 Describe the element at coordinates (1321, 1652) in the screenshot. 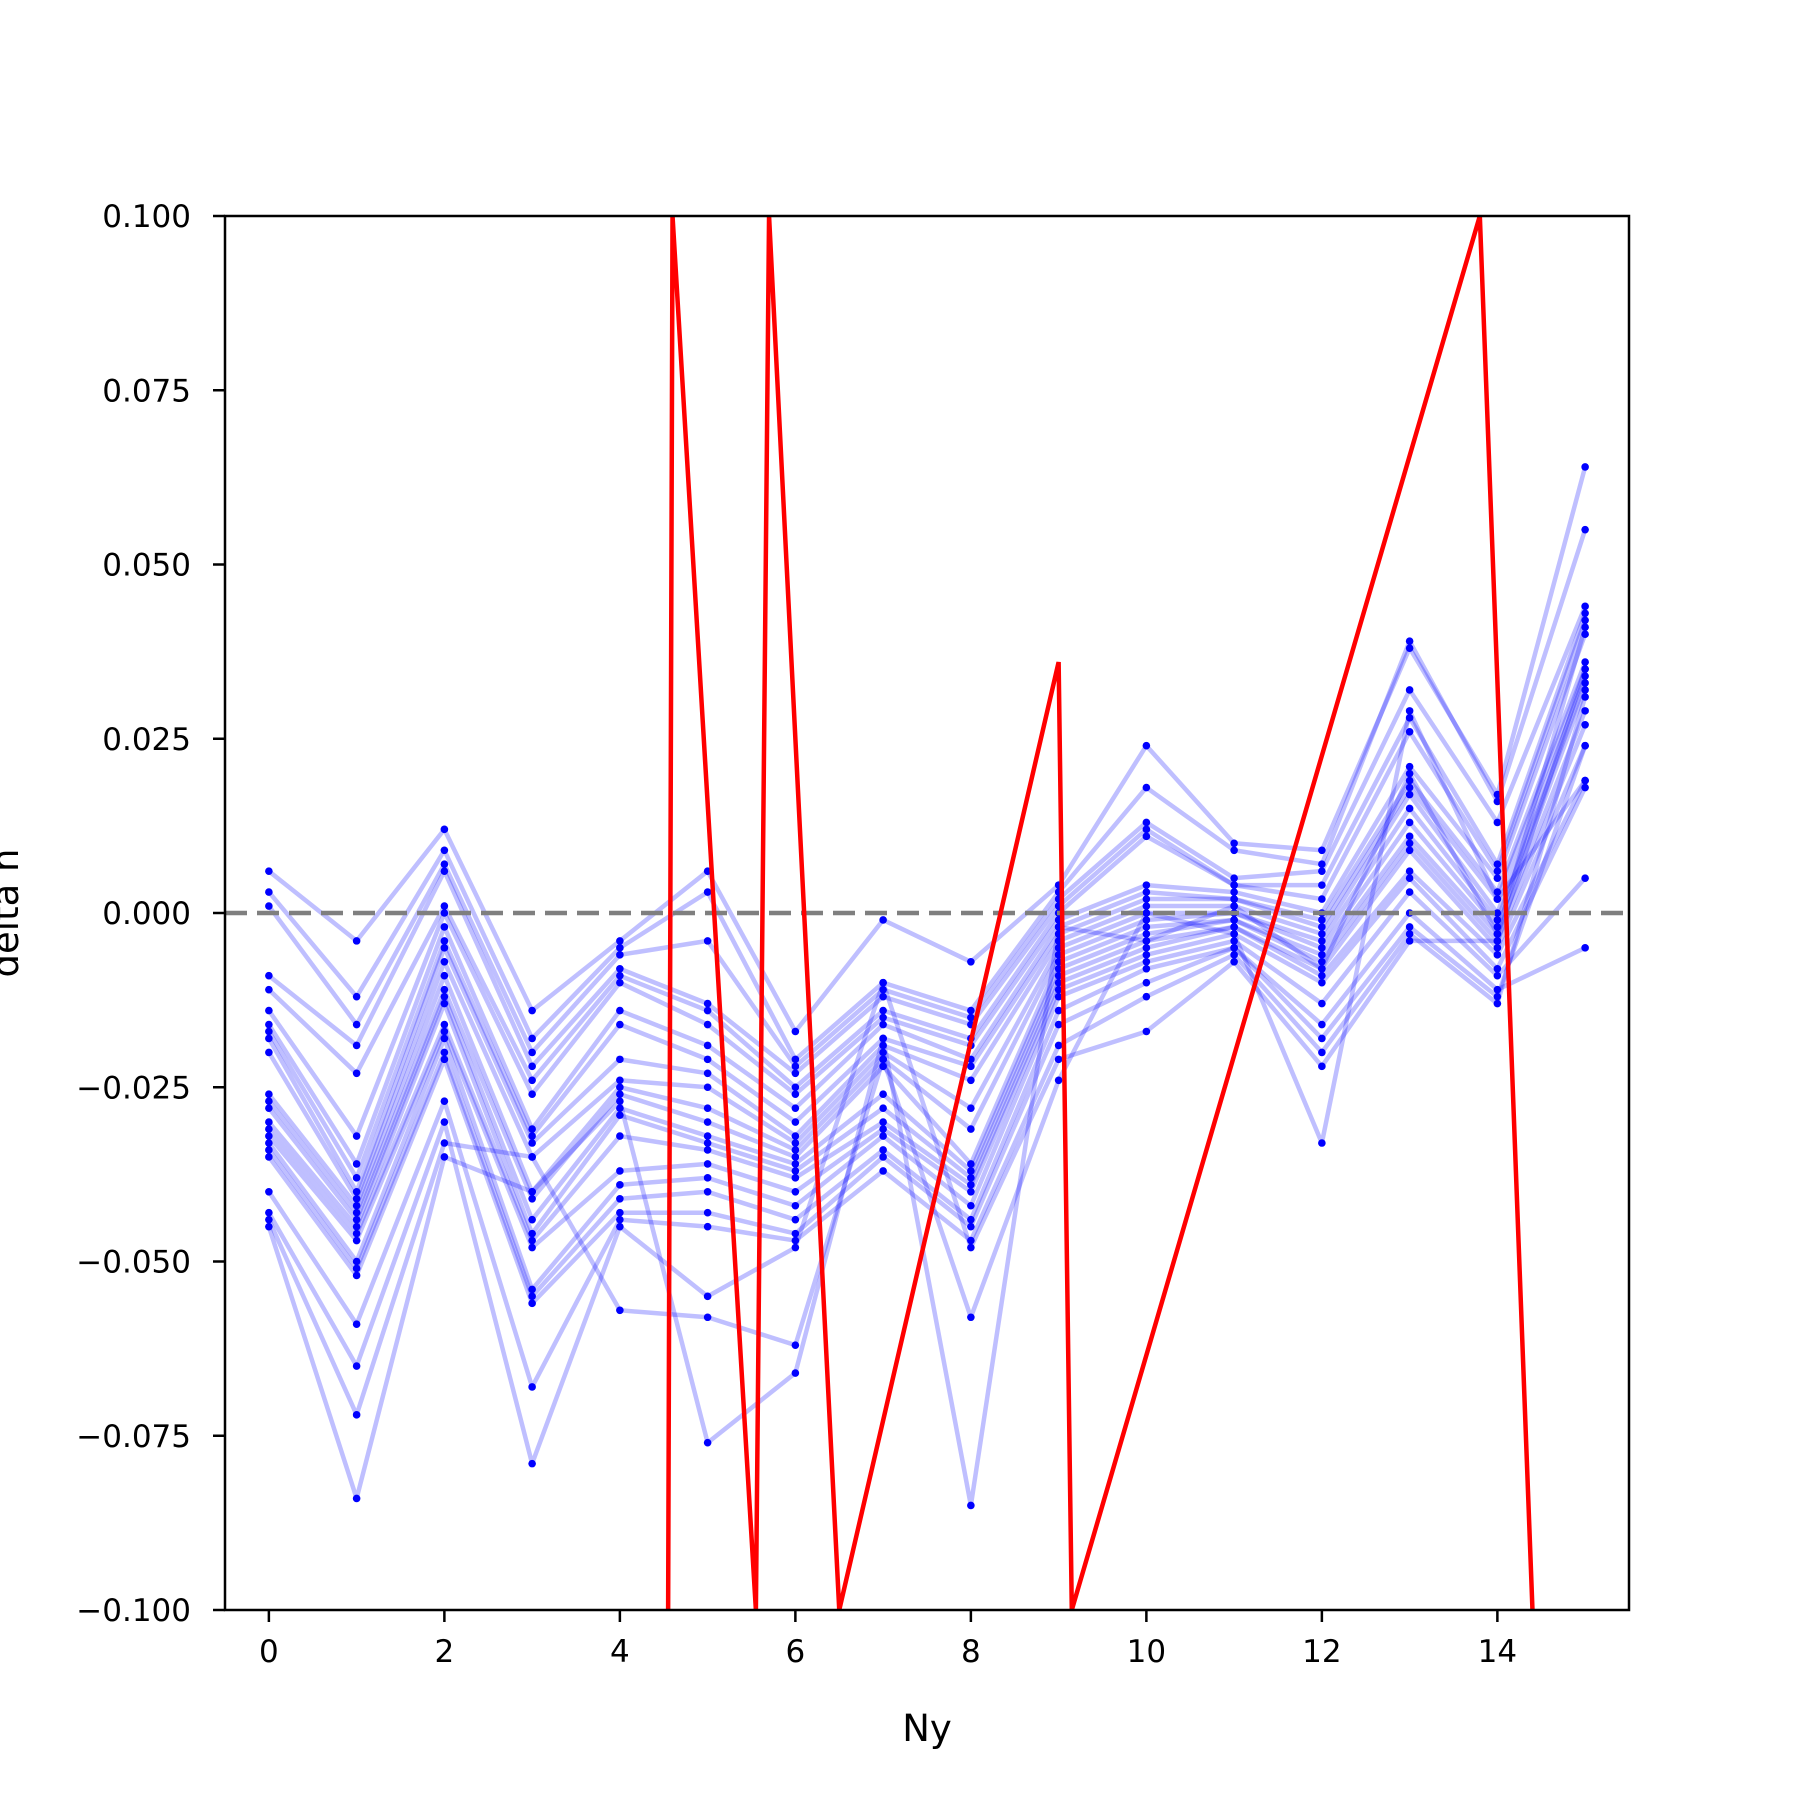

I see `x-tick-label: 12` at that location.